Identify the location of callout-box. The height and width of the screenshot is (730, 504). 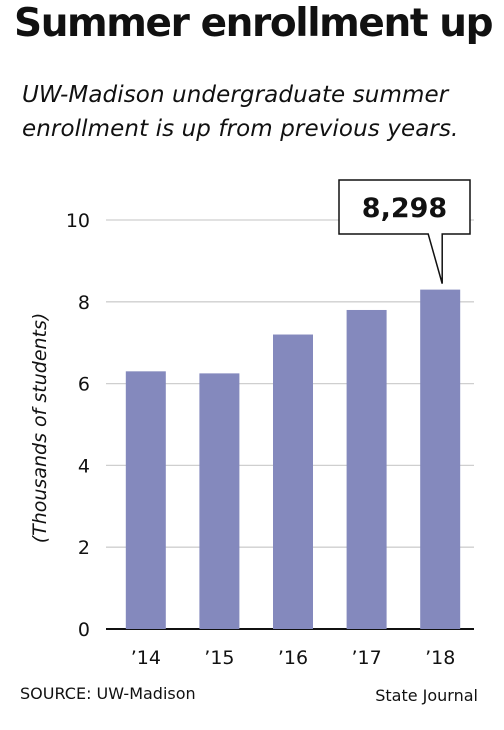
(404, 231).